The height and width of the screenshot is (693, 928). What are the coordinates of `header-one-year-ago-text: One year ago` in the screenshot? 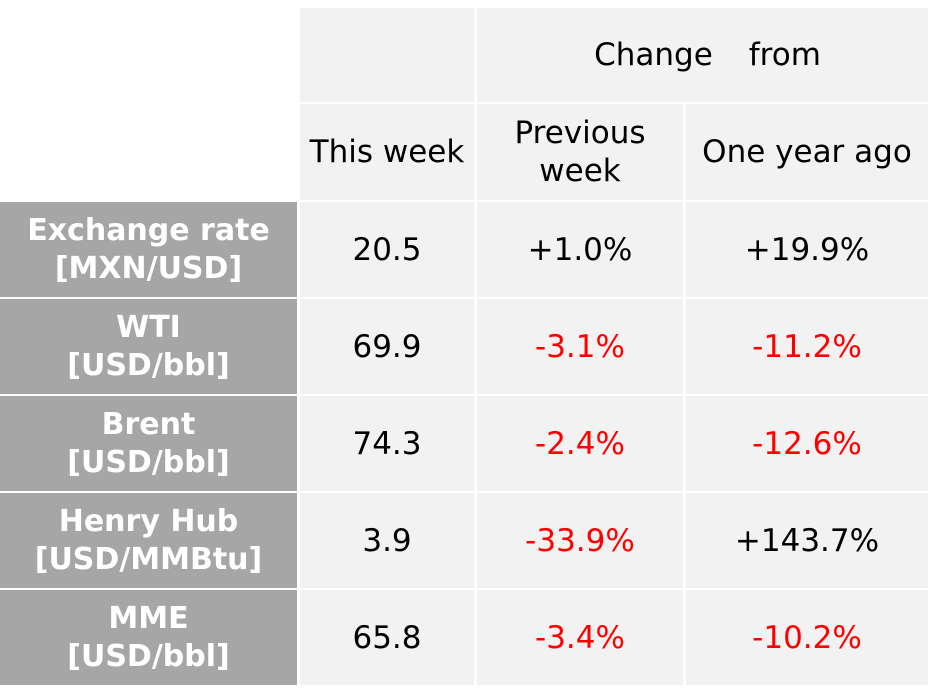 It's located at (807, 152).